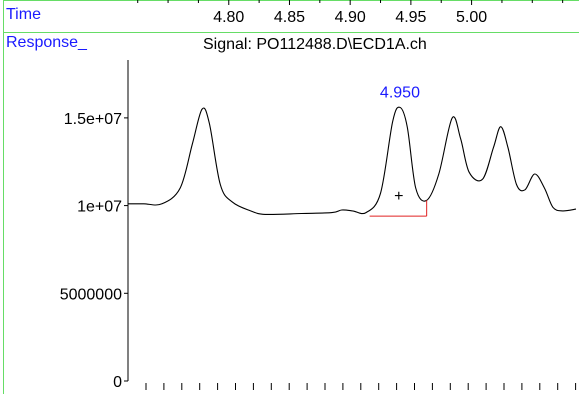 This screenshot has height=394, width=579. What do you see at coordinates (410, 17) in the screenshot?
I see `time-tick-label: 4.95` at bounding box center [410, 17].